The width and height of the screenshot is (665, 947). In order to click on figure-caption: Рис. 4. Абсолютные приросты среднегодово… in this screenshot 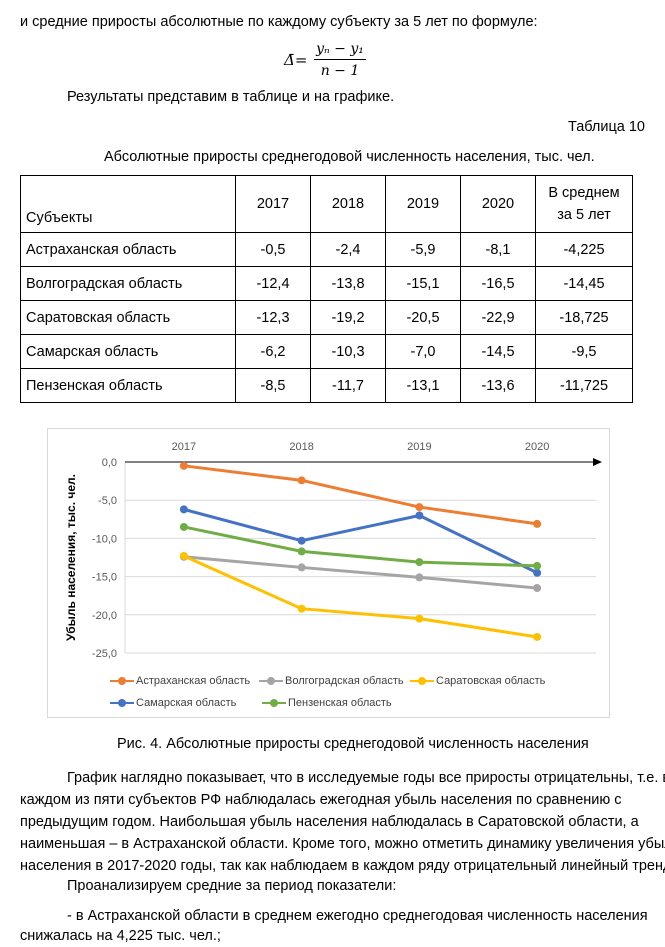, I will do `click(353, 744)`.